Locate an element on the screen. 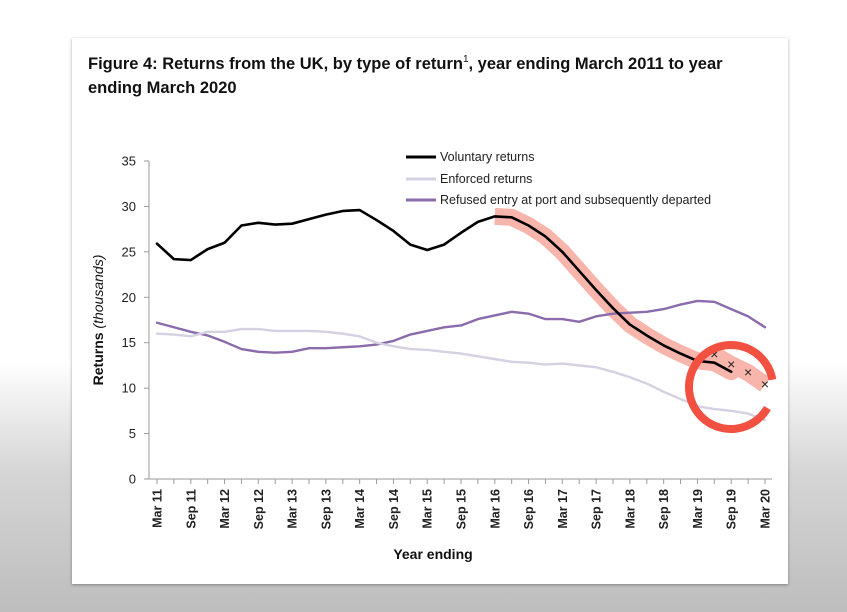  x-tick-label: Sep 15 is located at coordinates (462, 509).